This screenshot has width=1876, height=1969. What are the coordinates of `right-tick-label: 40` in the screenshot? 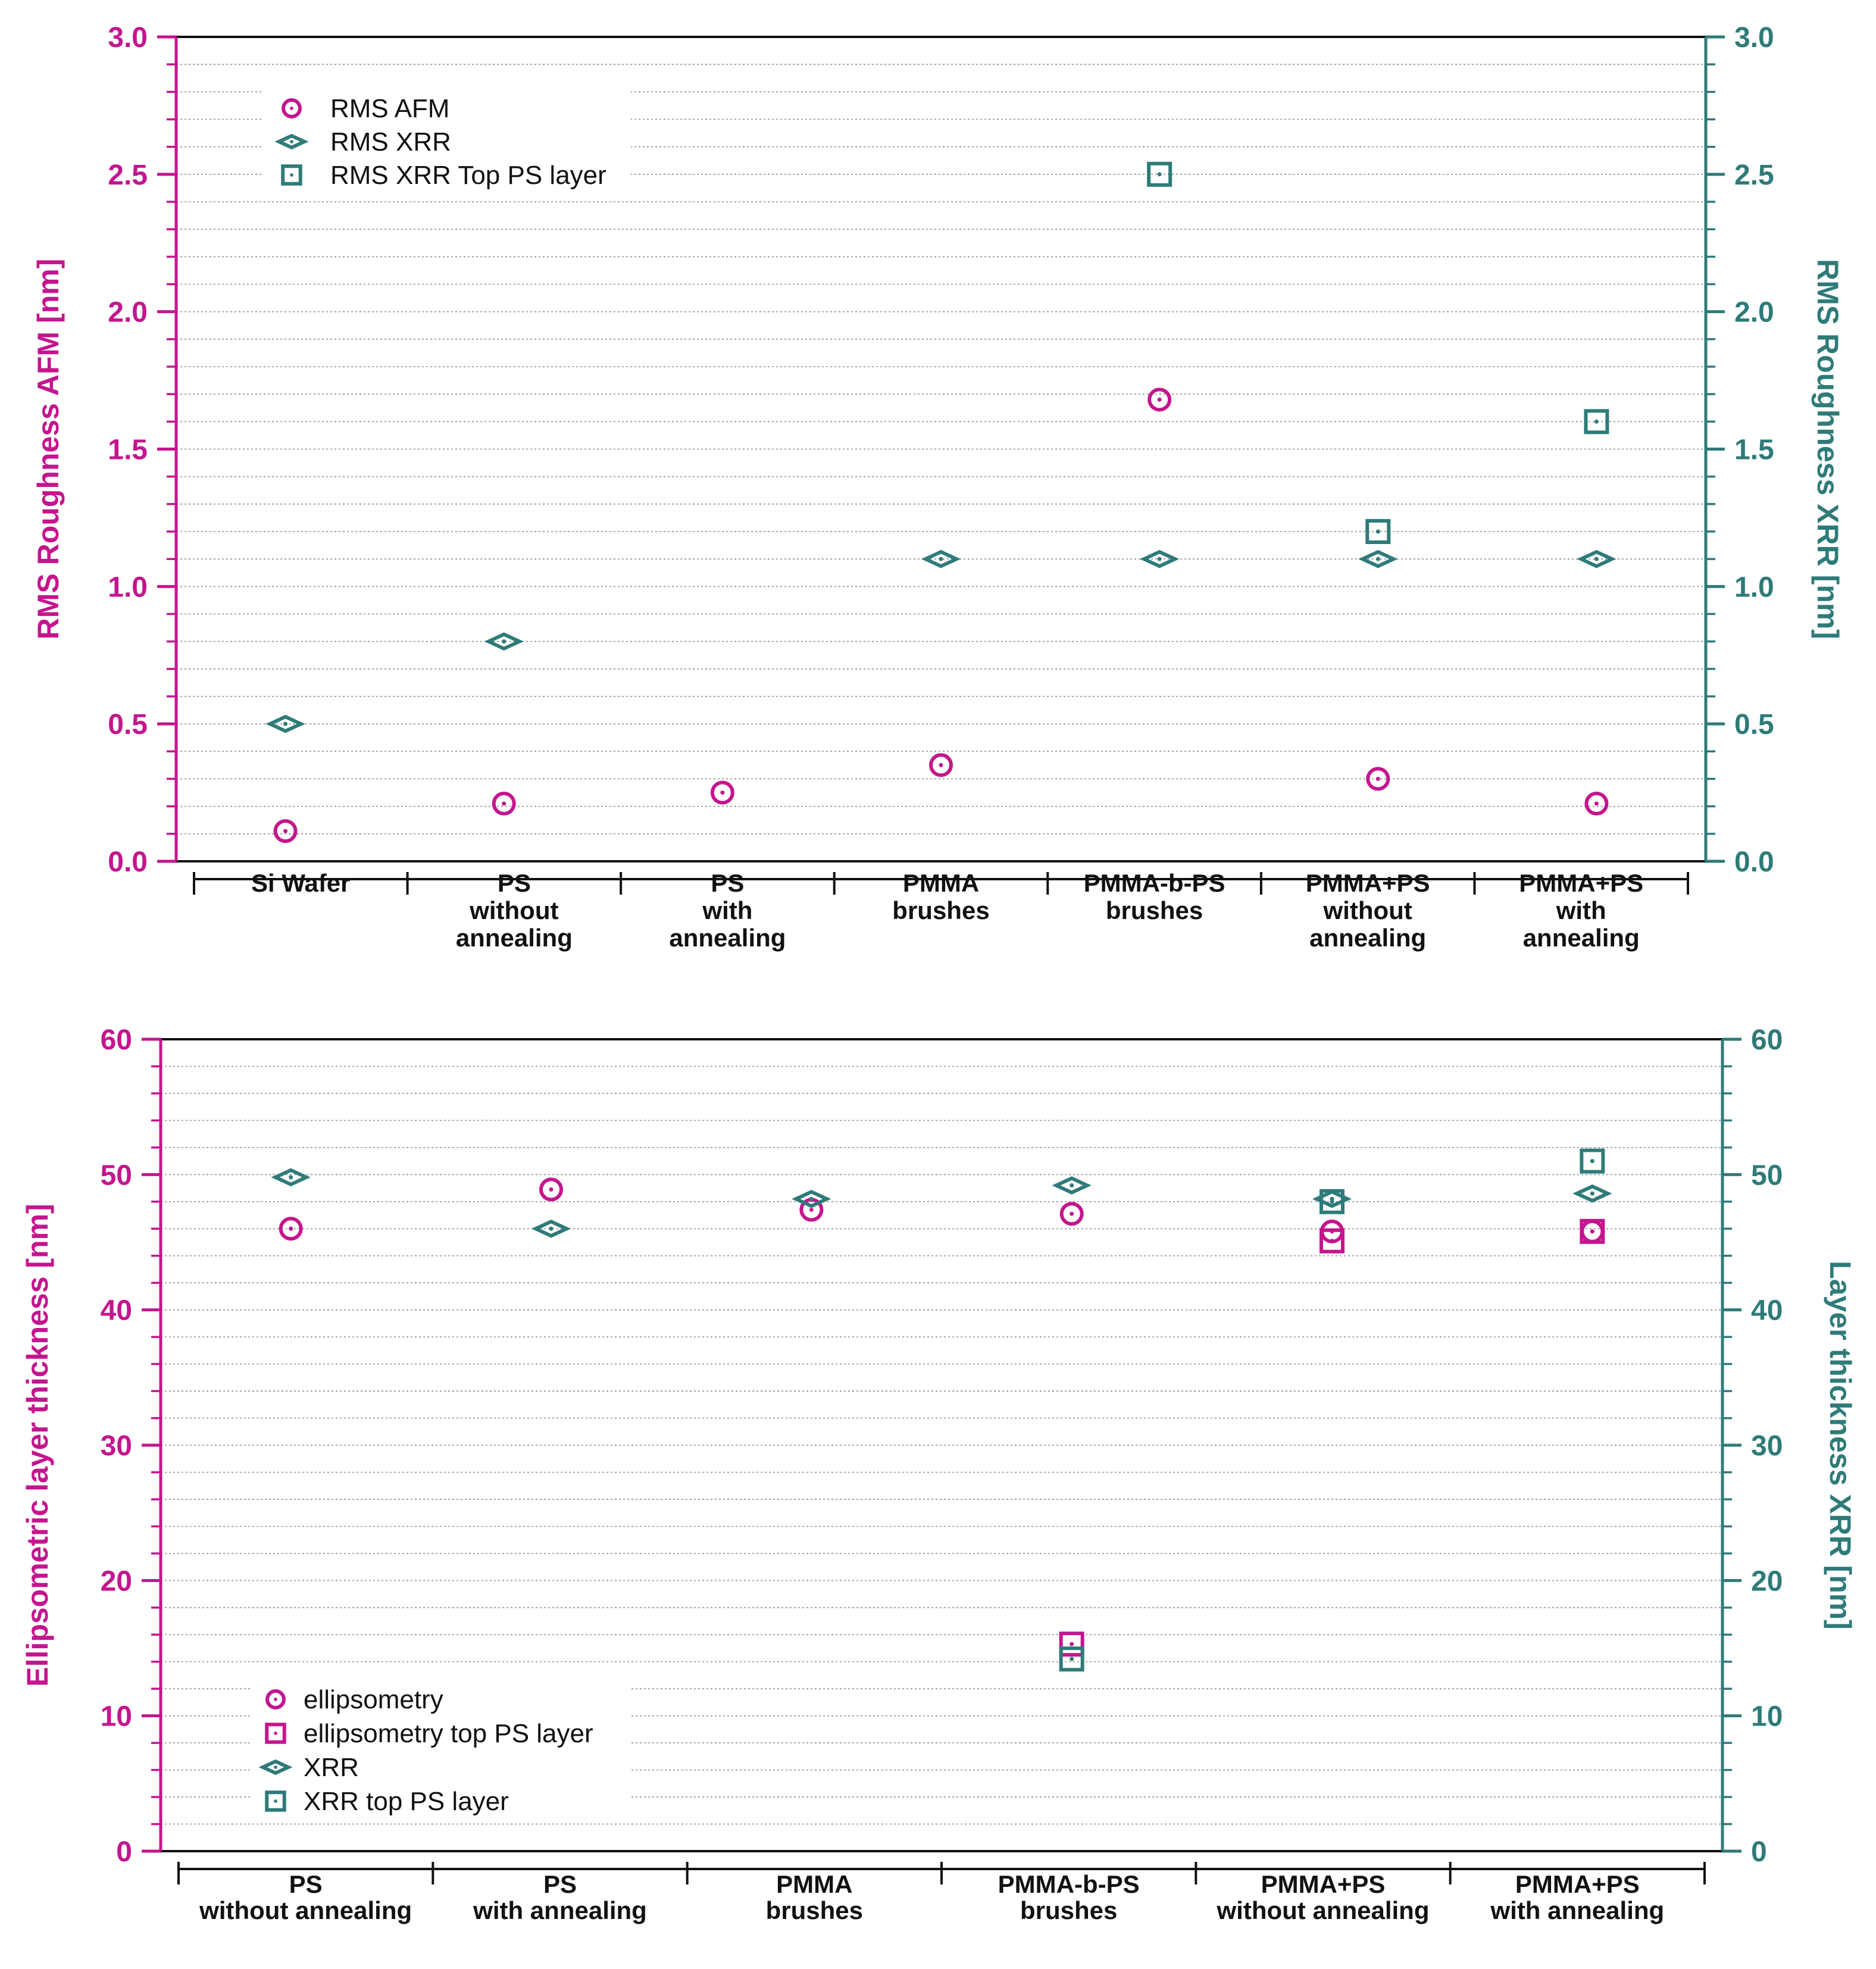 It's located at (1767, 1311).